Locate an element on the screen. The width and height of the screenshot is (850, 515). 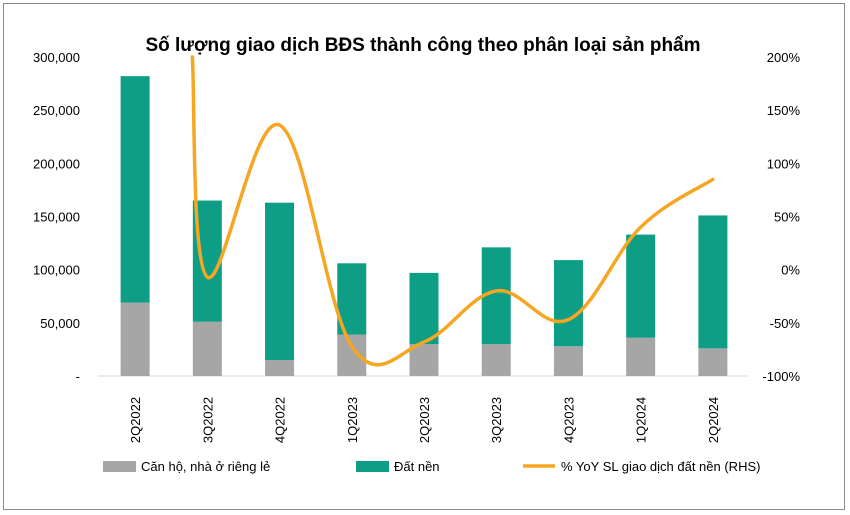
category-label: 1Q2024 is located at coordinates (641, 420).